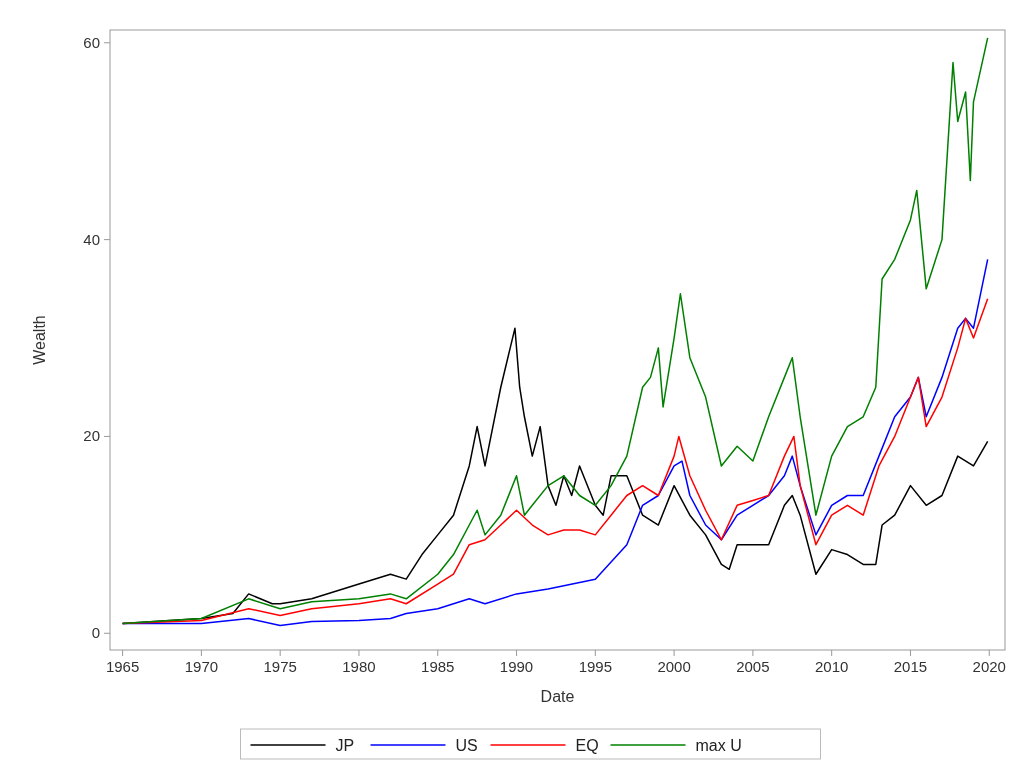  Describe the element at coordinates (122, 666) in the screenshot. I see `x-tick-label: 1965` at that location.